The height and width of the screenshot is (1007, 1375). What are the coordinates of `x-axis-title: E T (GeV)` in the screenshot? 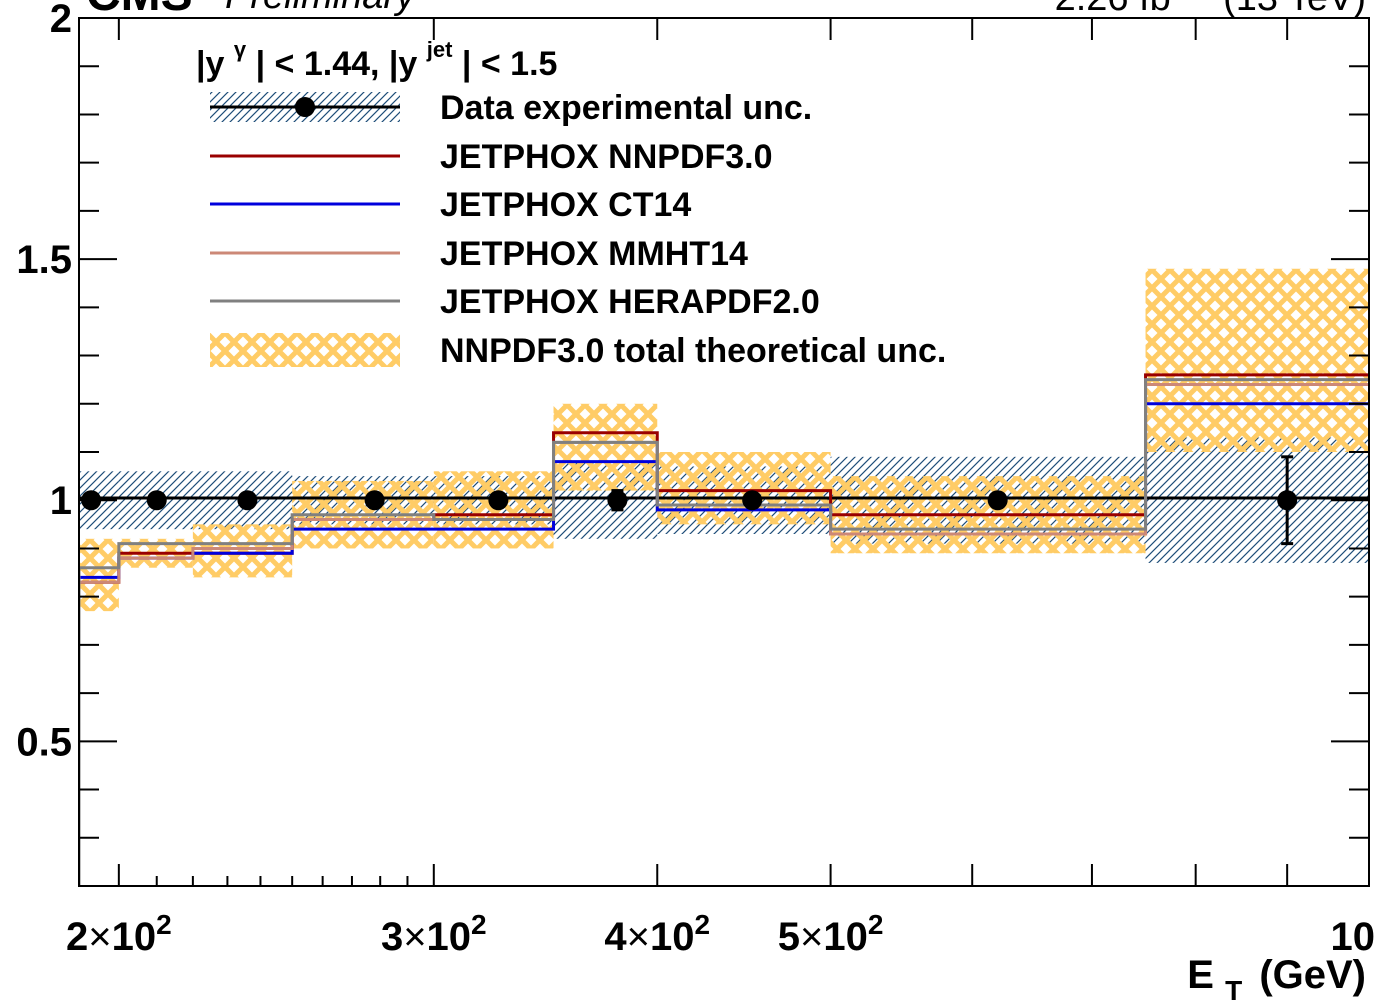 It's located at (1276, 980).